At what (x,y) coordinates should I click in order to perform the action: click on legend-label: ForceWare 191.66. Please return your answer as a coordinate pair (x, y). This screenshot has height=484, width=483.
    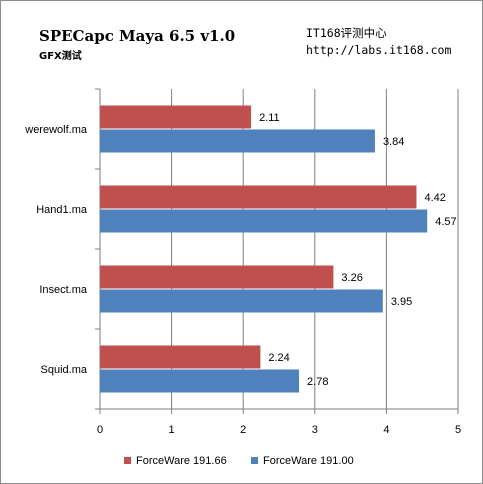
    Looking at the image, I should click on (181, 461).